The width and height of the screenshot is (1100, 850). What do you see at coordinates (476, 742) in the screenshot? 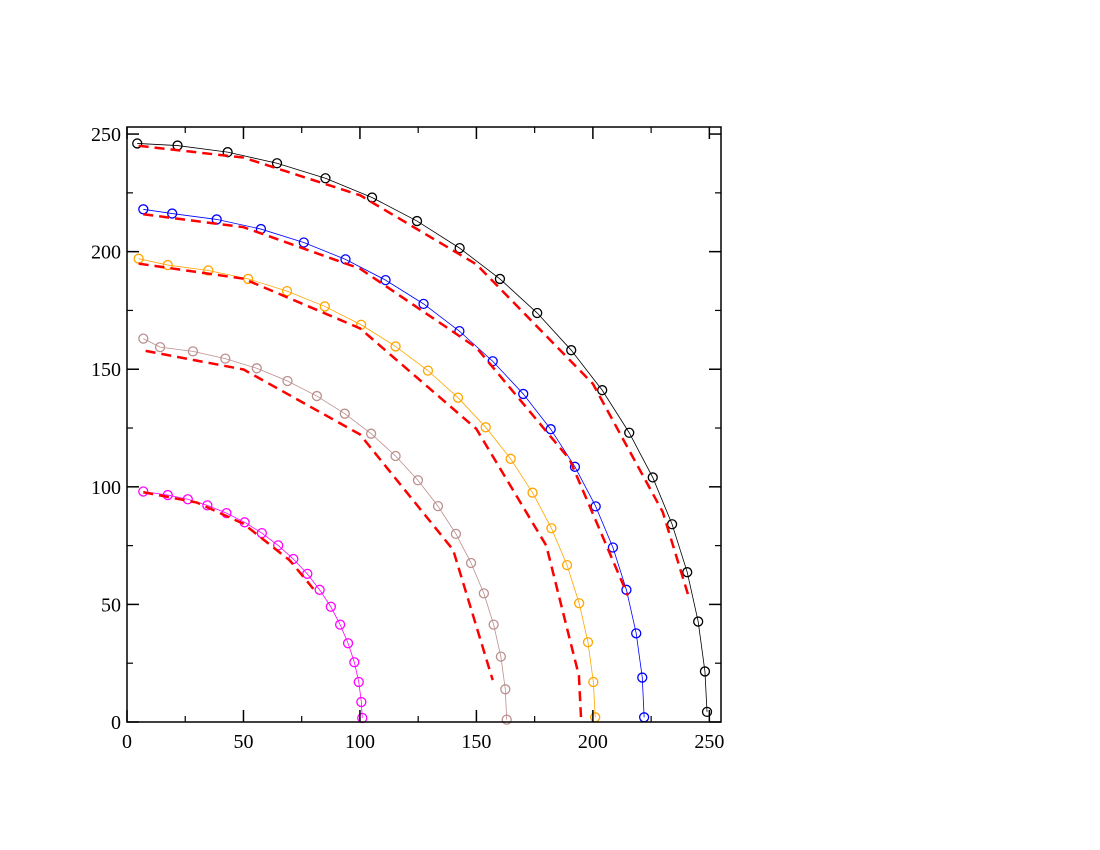
I see `x-tick-label: 150` at bounding box center [476, 742].